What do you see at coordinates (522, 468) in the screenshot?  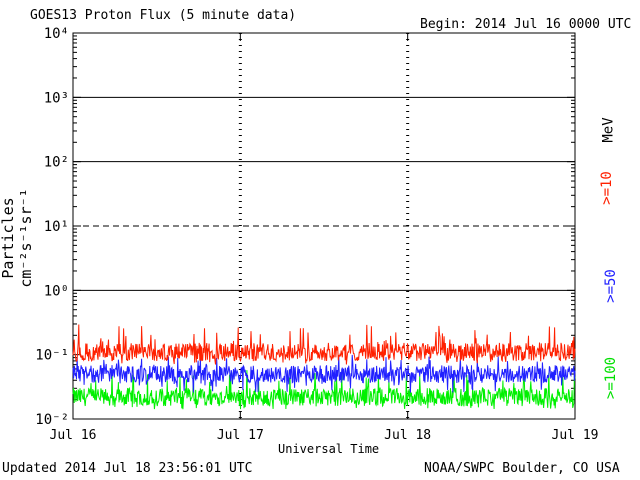 I see `credit-text: NOAA/SWPC Boulder, CO USA` at bounding box center [522, 468].